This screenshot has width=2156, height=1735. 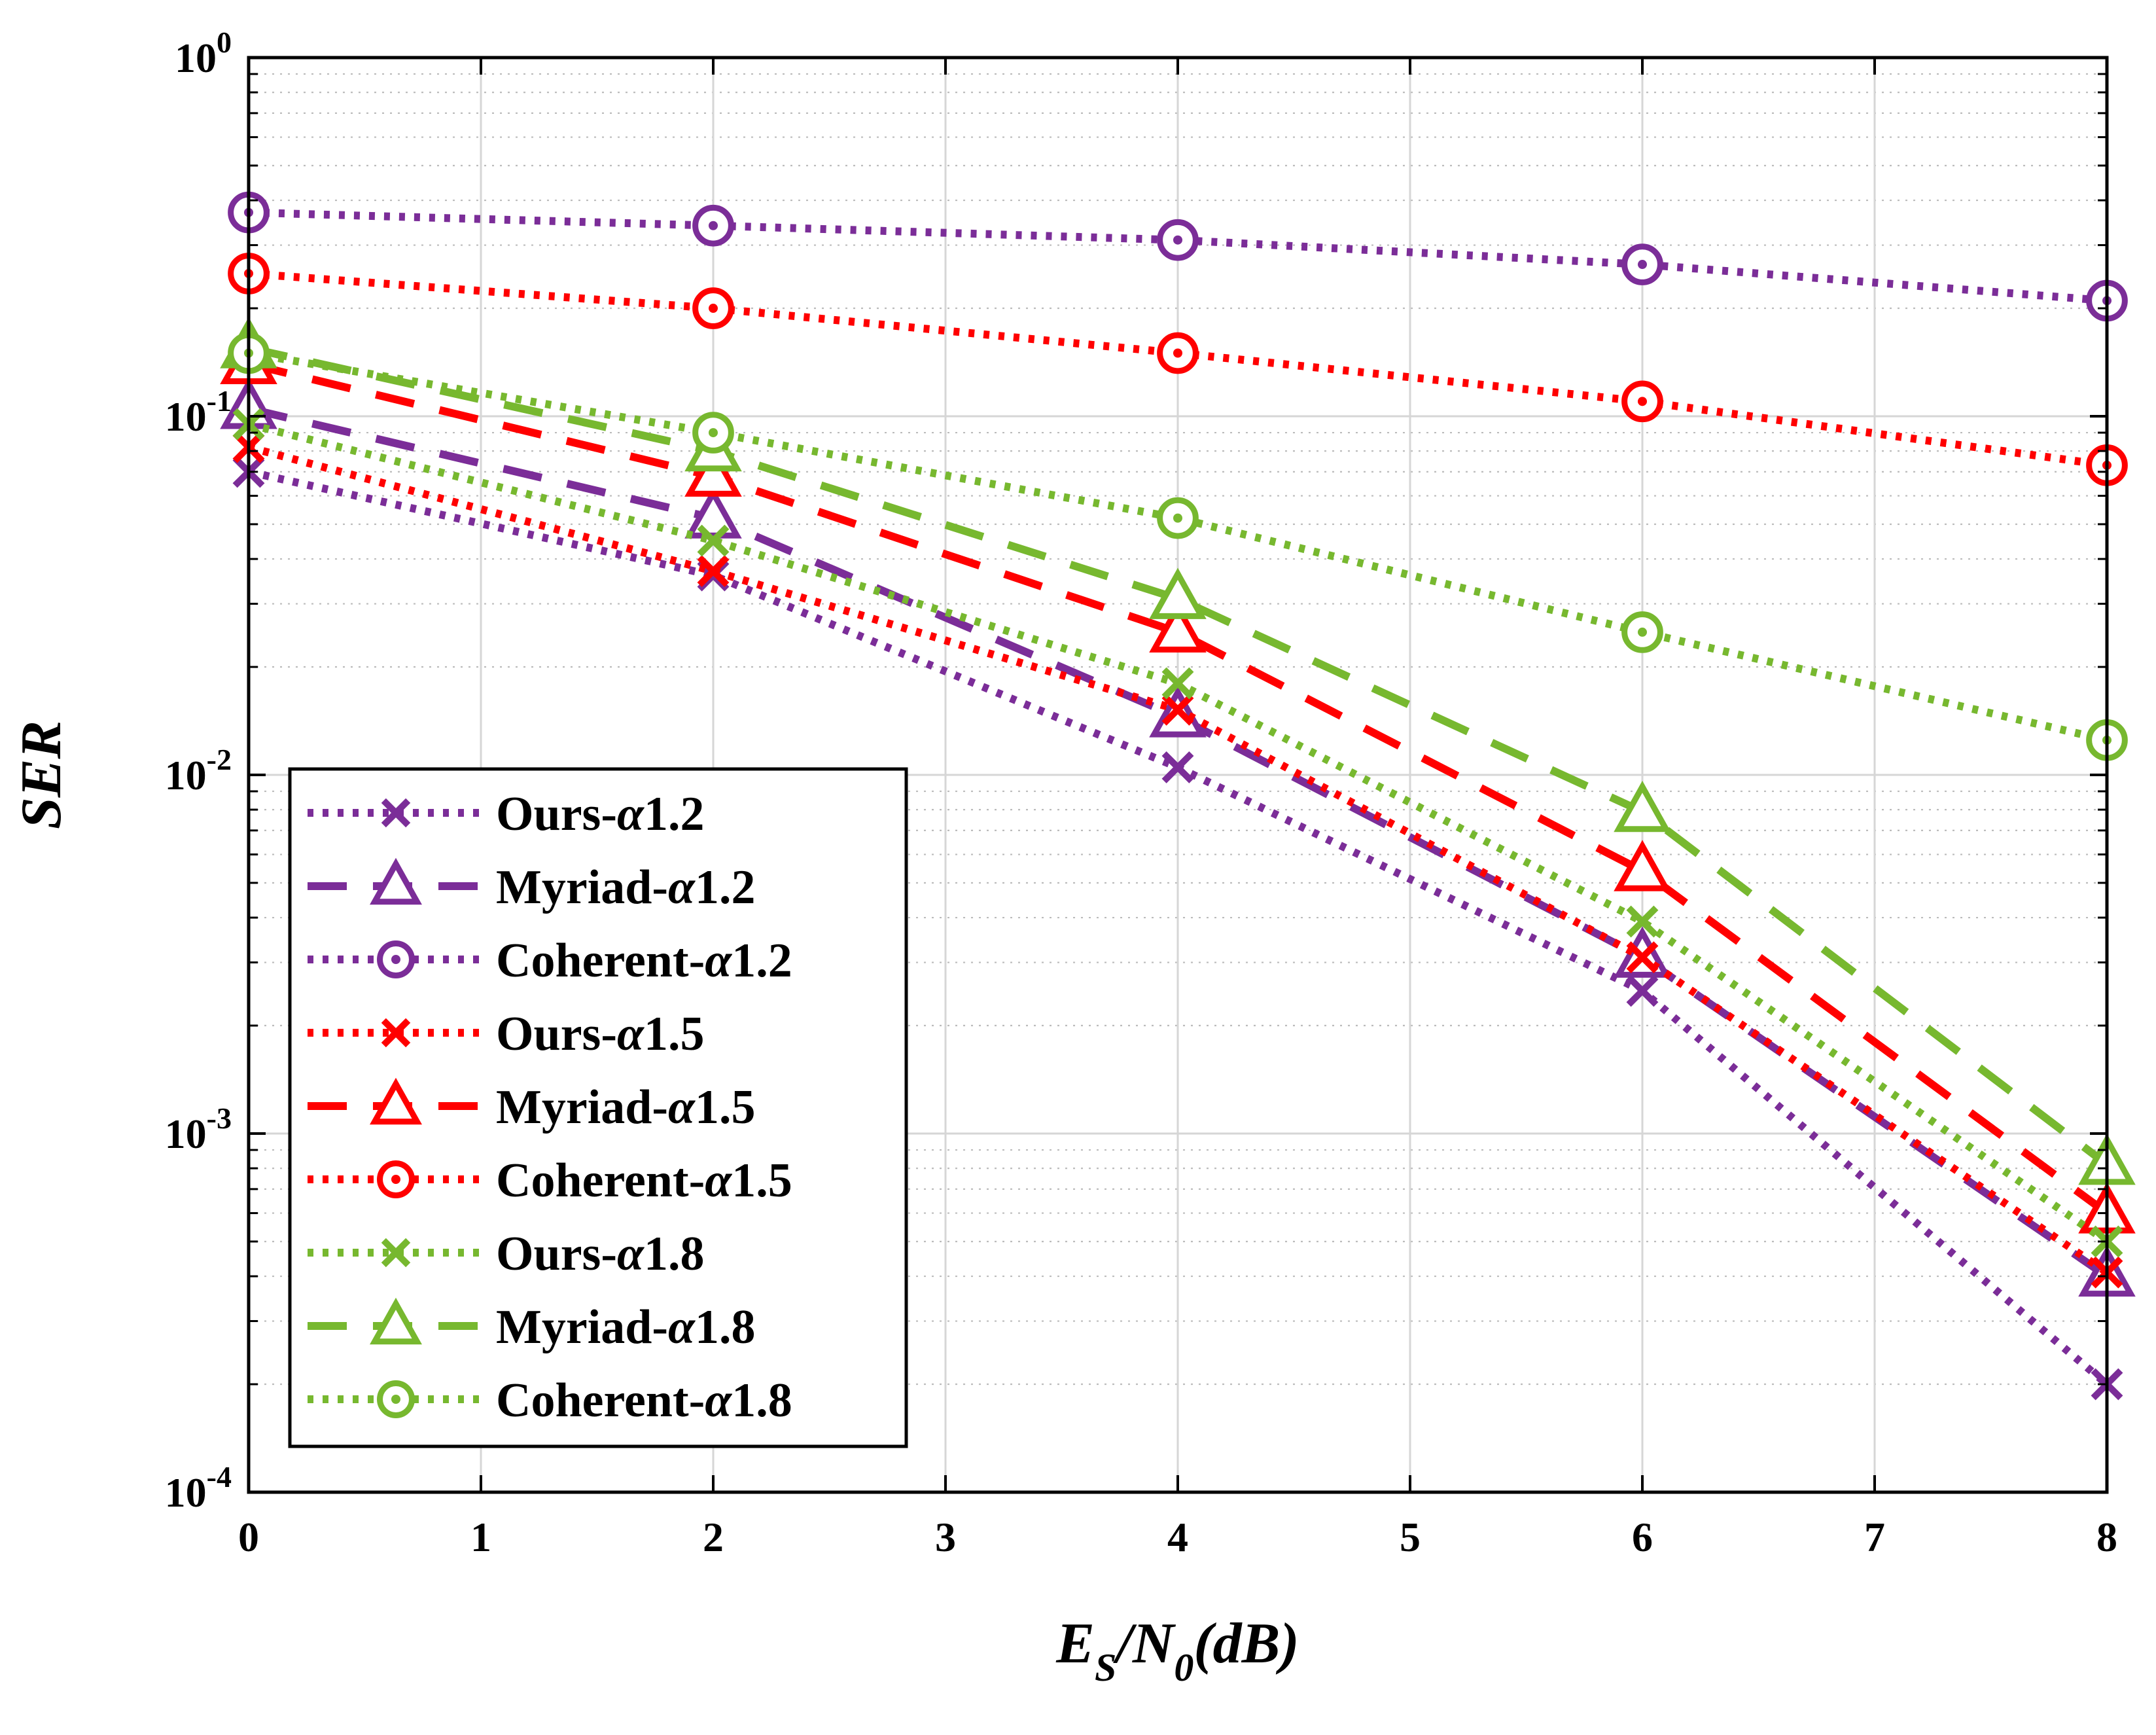 I want to click on legend-entry: Myriad-α1.8, so click(x=532, y=1325).